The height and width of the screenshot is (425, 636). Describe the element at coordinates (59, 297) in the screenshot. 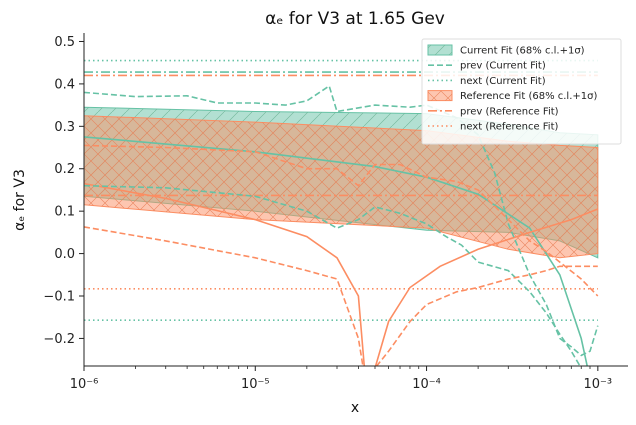

I see `y-tick-label: −0.1` at that location.